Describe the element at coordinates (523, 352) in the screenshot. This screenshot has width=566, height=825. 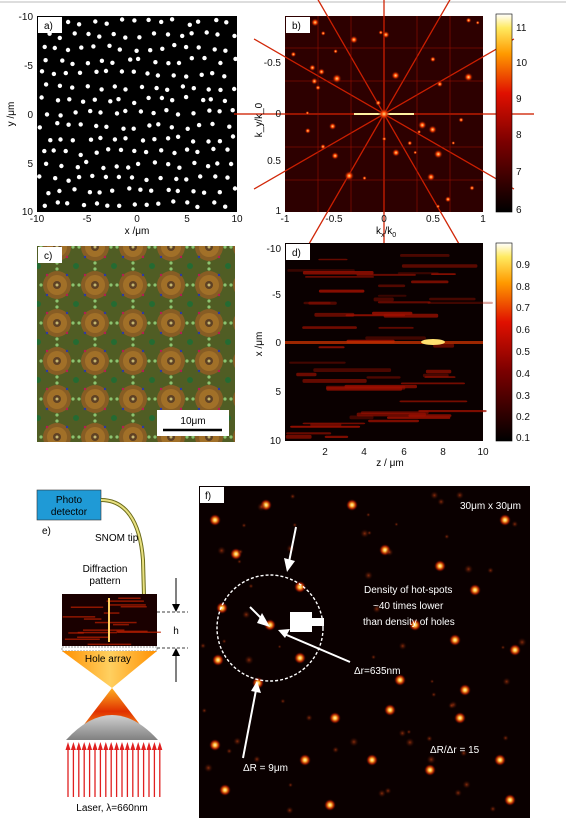
I see `panel-d-cbar-tick: 0.5` at that location.